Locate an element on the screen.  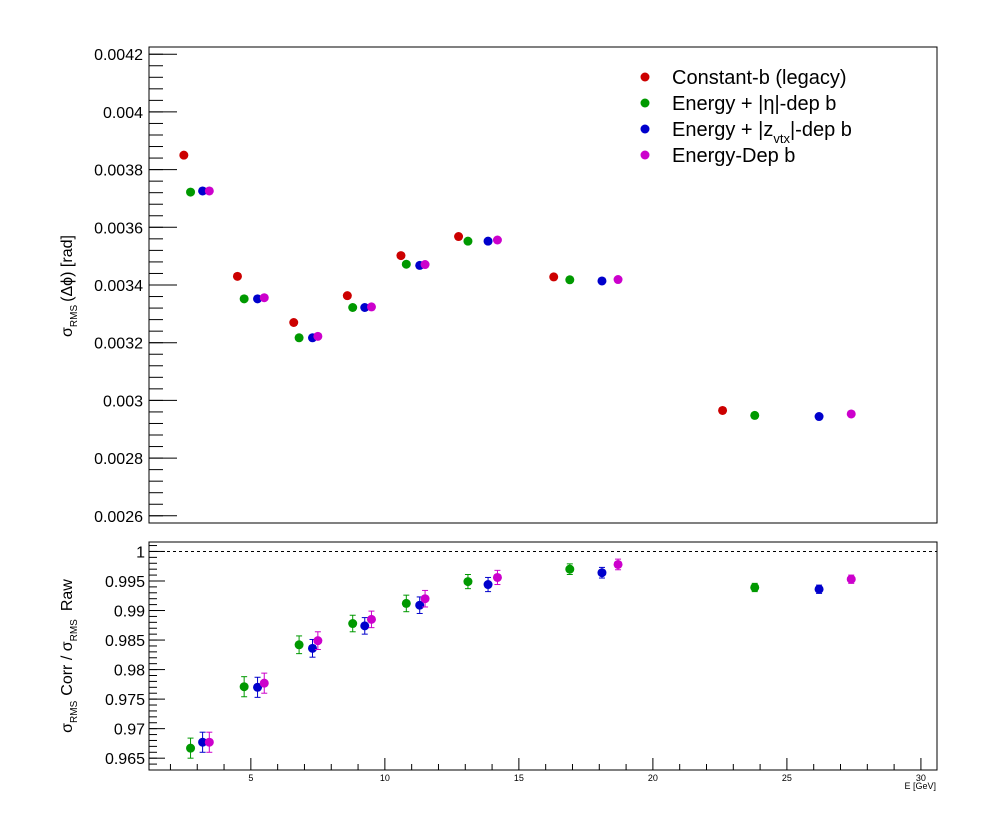
ratio-y-tick-label: 0.985 is located at coordinates (125, 641).